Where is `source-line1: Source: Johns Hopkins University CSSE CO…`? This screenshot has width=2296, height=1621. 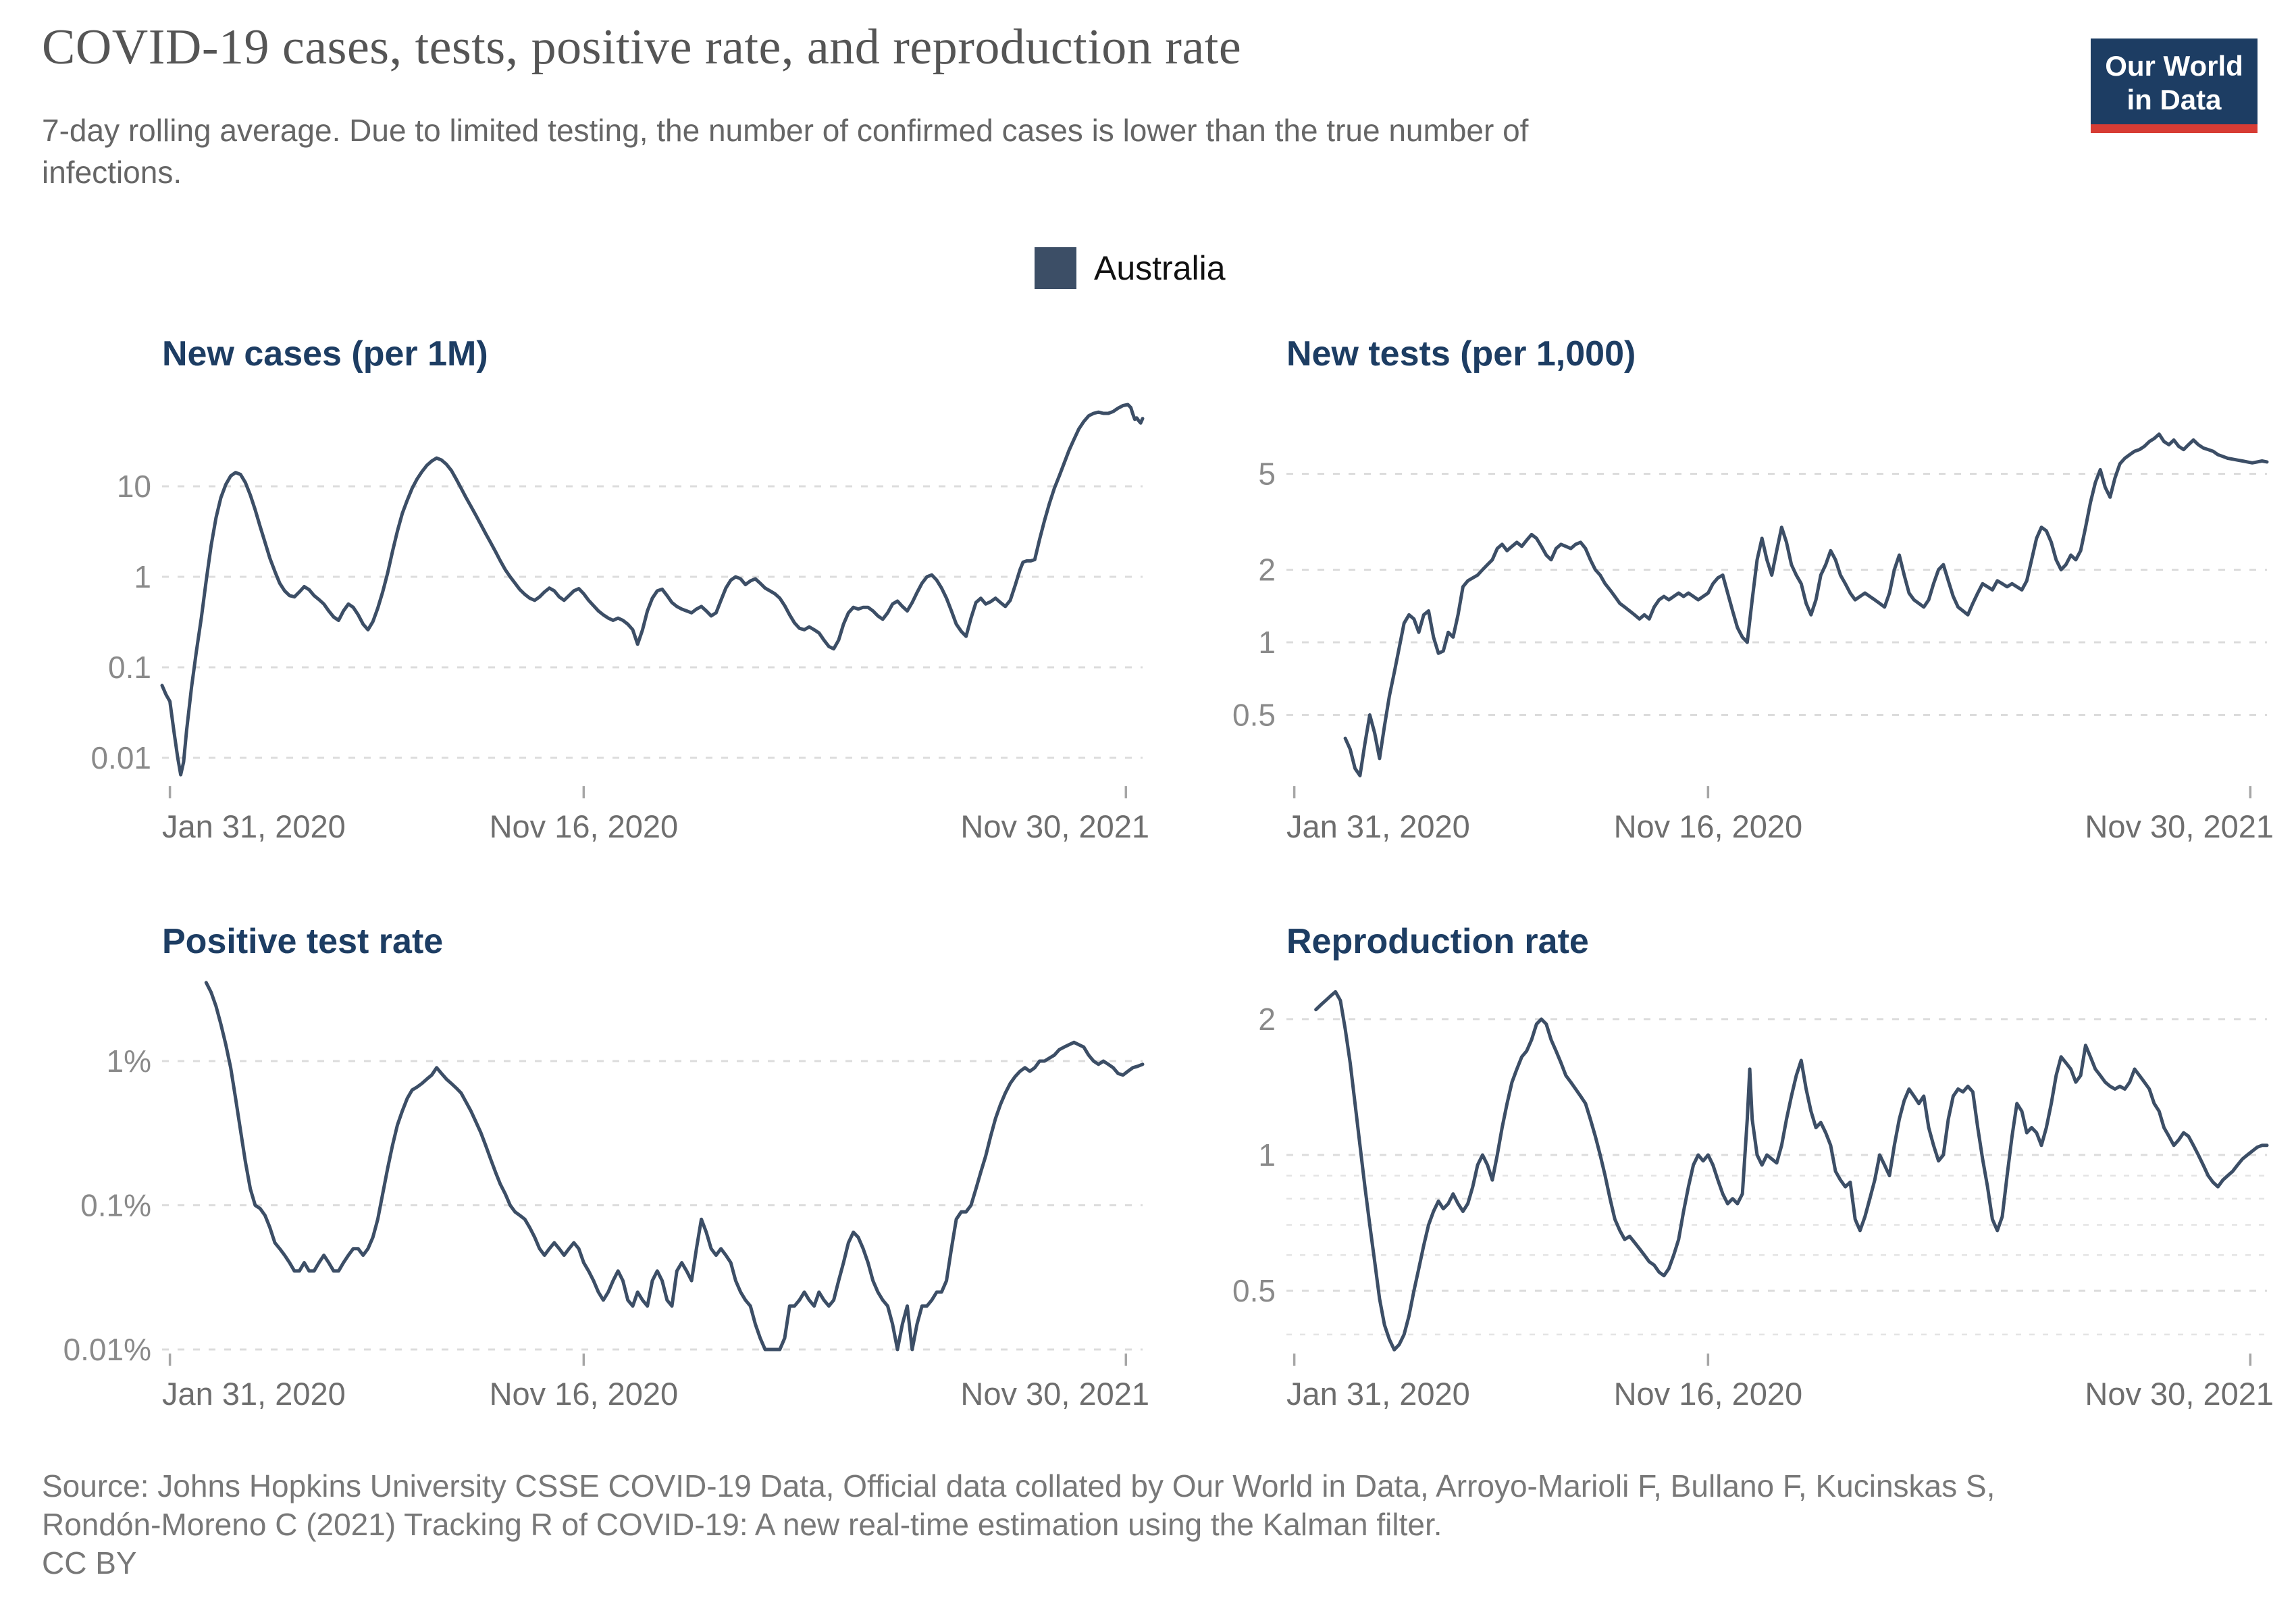
source-line1: Source: Johns Hopkins University CSSE CO… is located at coordinates (1018, 1485).